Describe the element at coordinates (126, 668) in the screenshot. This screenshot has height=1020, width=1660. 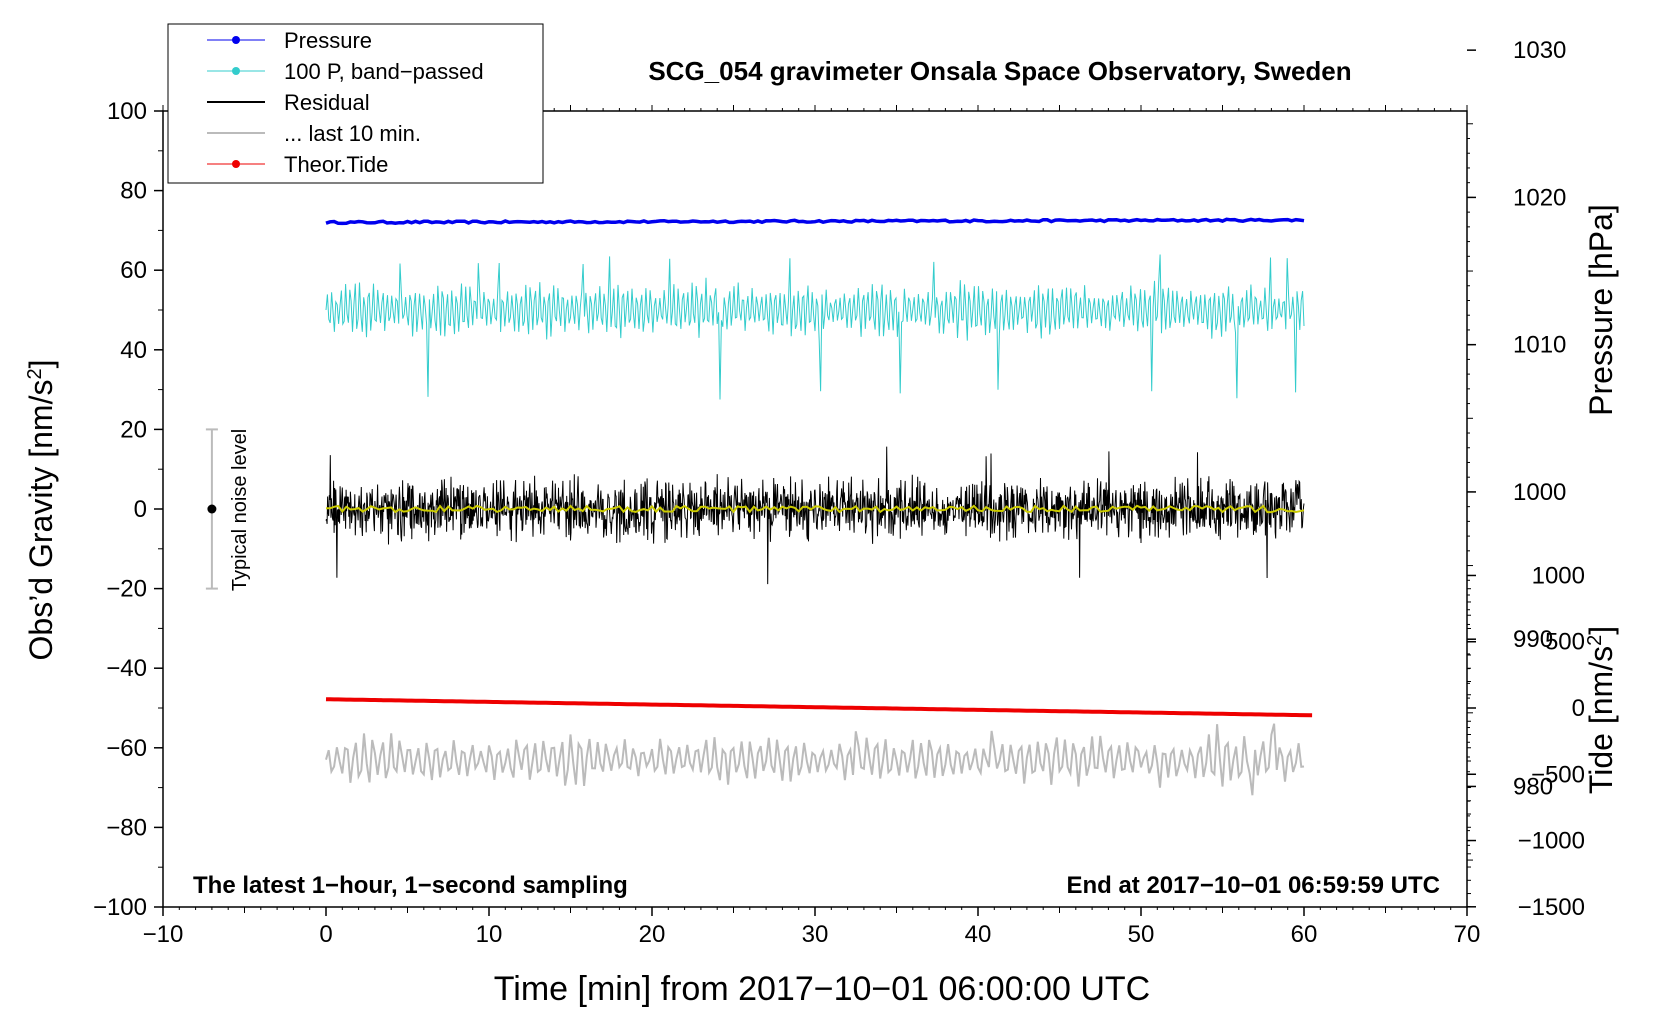
I see `y-tick-label: −40` at that location.